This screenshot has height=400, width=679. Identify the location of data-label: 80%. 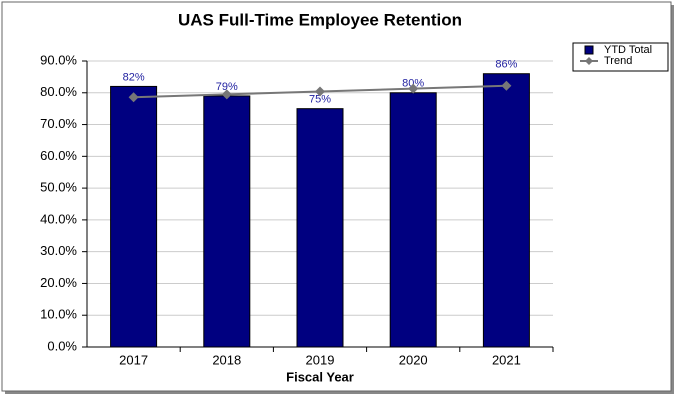
(413, 84).